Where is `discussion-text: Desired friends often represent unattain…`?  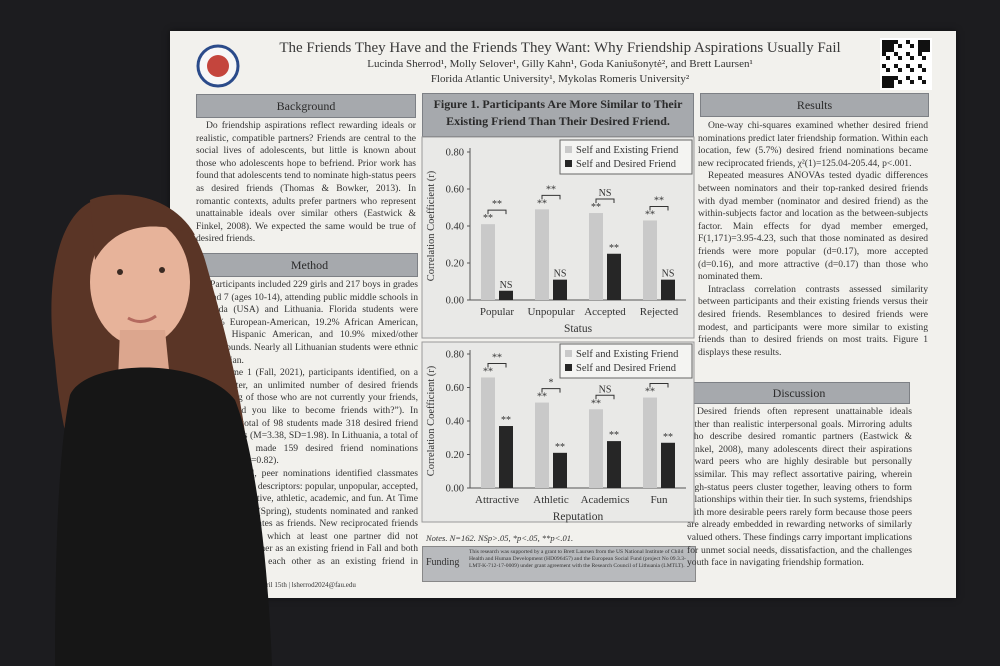 discussion-text: Desired friends often represent unattain… is located at coordinates (799, 488).